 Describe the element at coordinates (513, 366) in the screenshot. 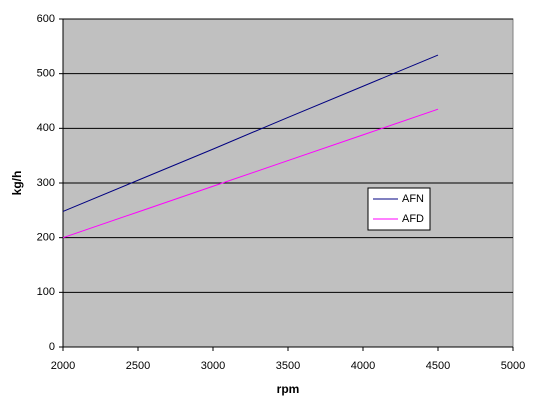

I see `x-tick-label: 5000` at that location.